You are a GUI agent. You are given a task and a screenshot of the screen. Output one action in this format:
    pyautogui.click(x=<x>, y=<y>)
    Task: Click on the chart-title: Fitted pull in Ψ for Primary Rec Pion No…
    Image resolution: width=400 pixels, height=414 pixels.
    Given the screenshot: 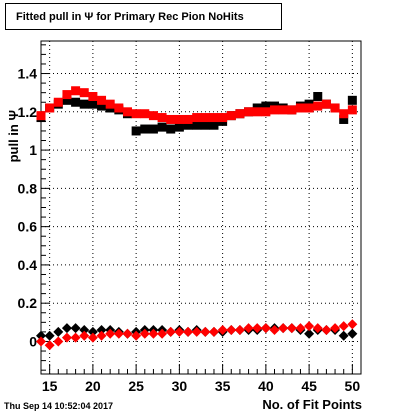 What is the action you would take?
    pyautogui.click(x=130, y=17)
    